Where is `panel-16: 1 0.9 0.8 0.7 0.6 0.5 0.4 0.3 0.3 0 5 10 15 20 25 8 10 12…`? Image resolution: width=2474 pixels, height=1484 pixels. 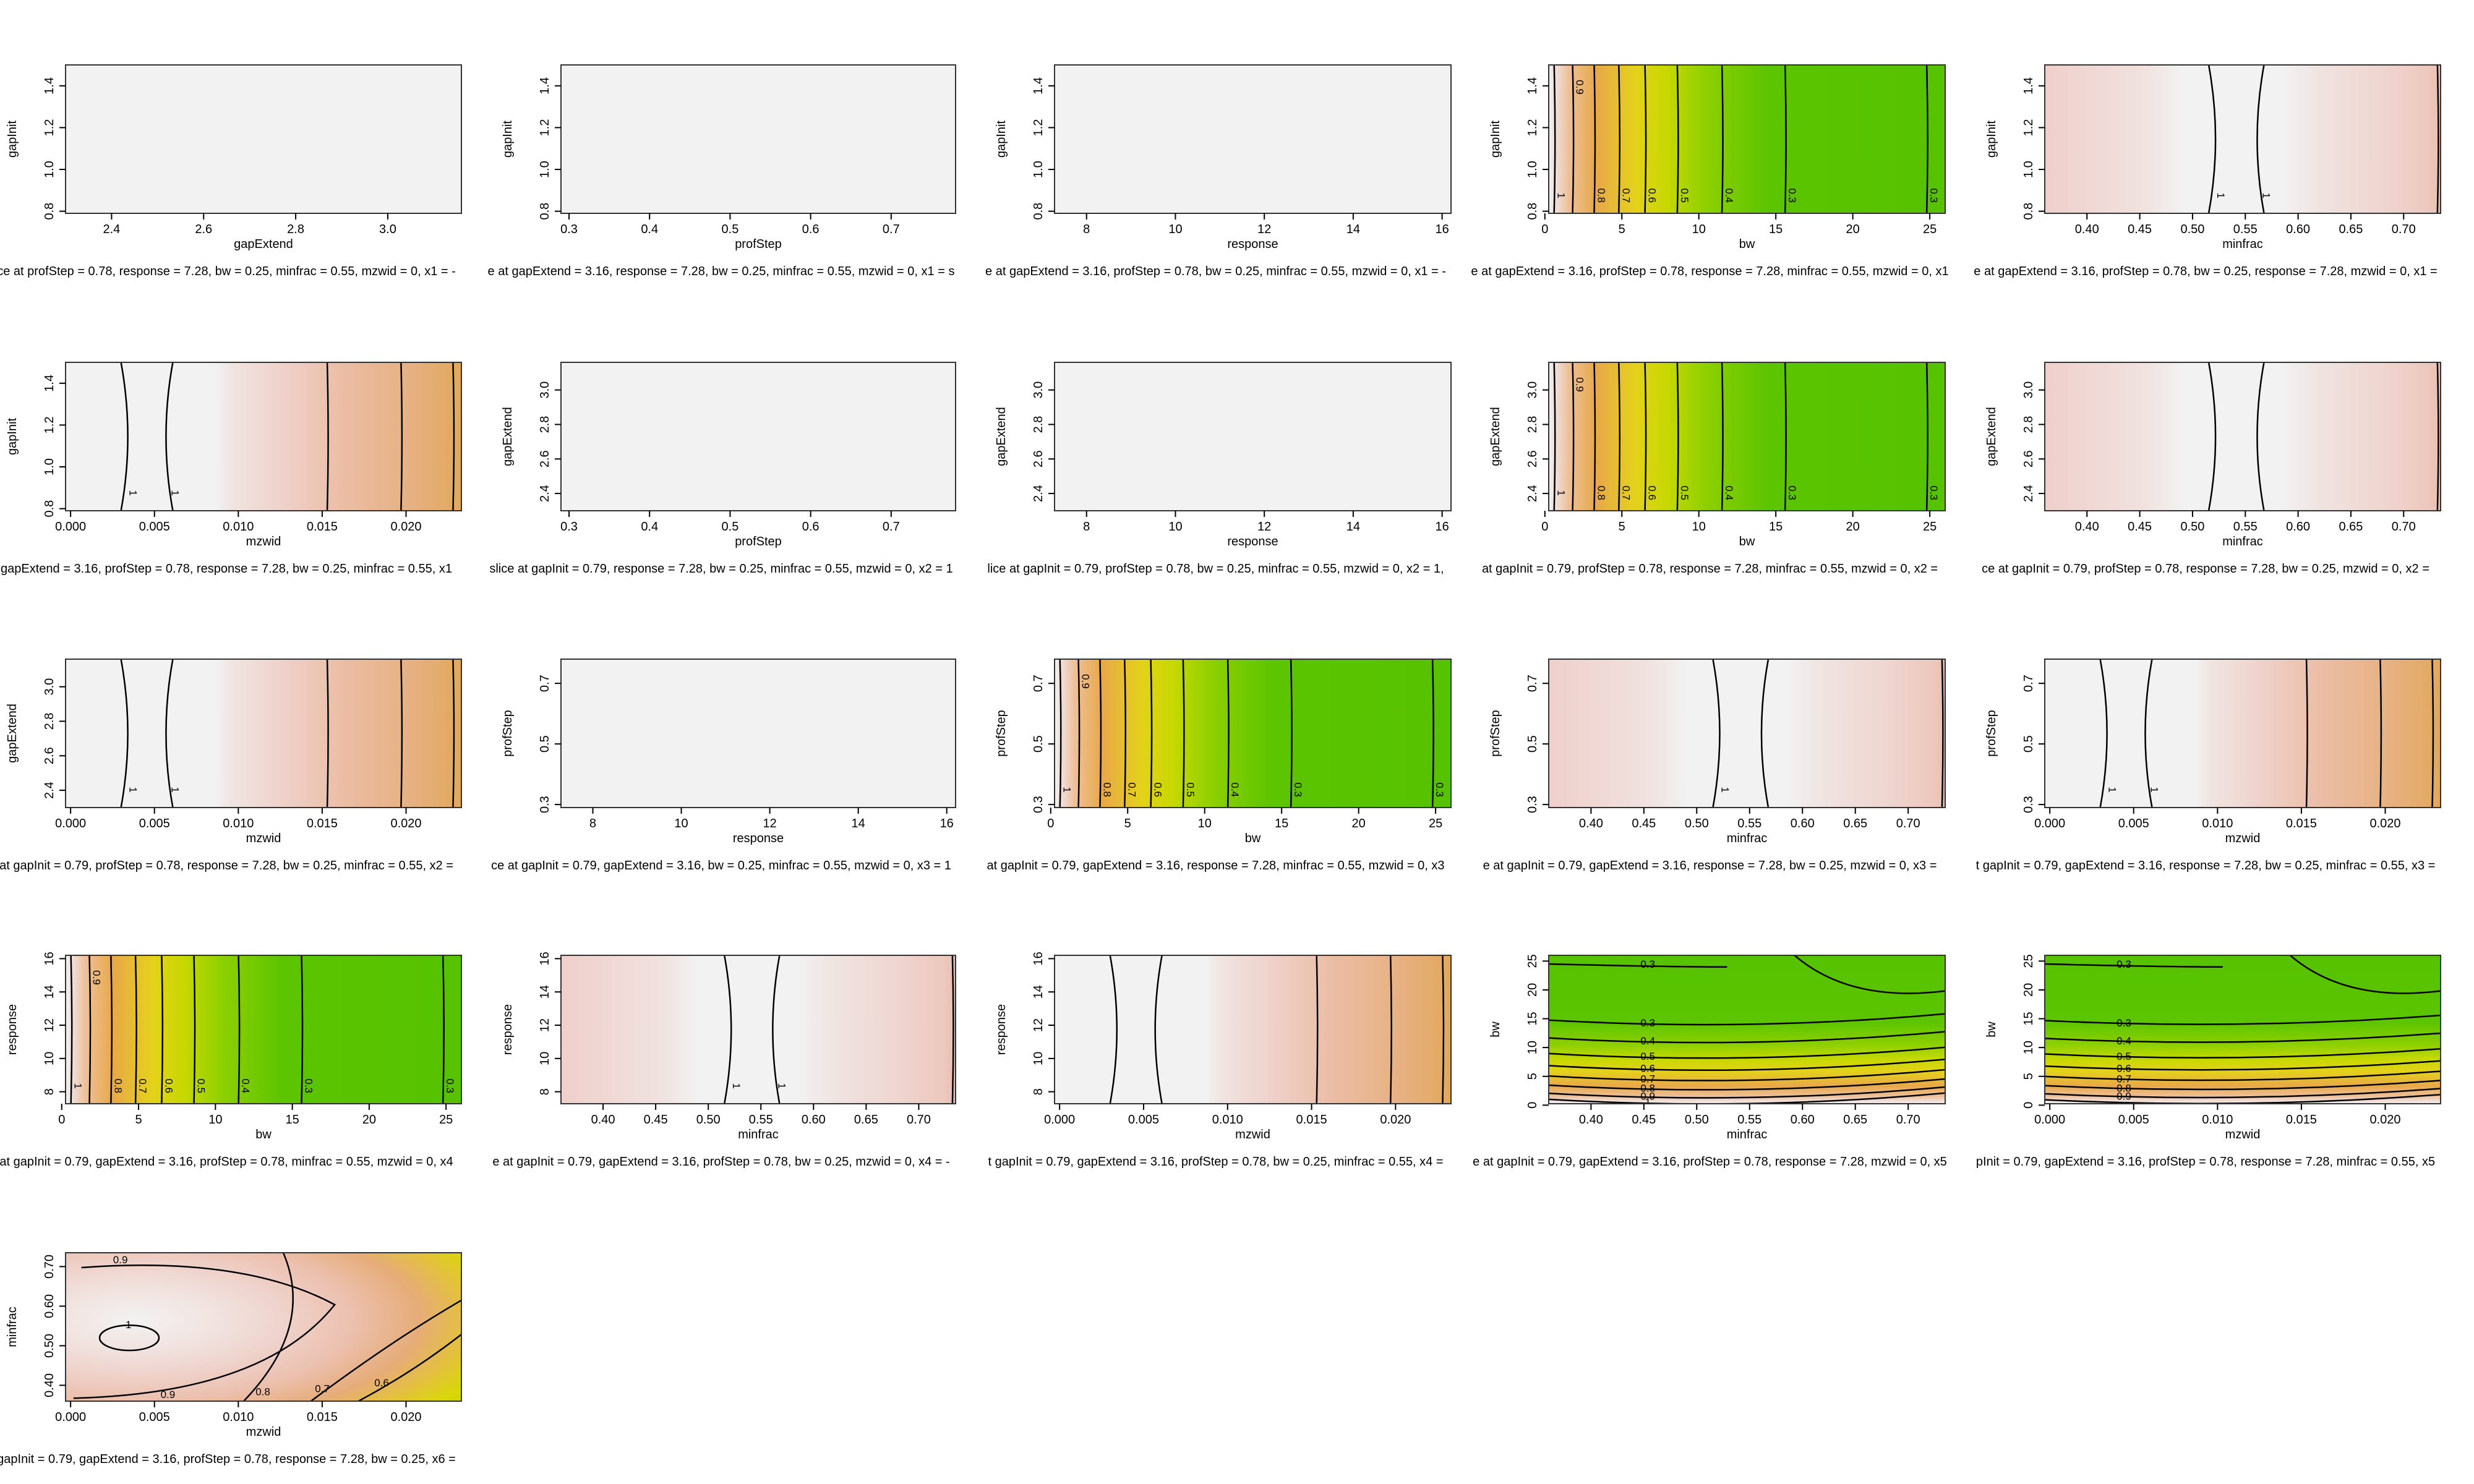 panel-16: 1 0.9 0.8 0.7 0.6 0.5 0.4 0.3 0.3 0 5 10 15 20 25 8 10 12… is located at coordinates (231, 1060).